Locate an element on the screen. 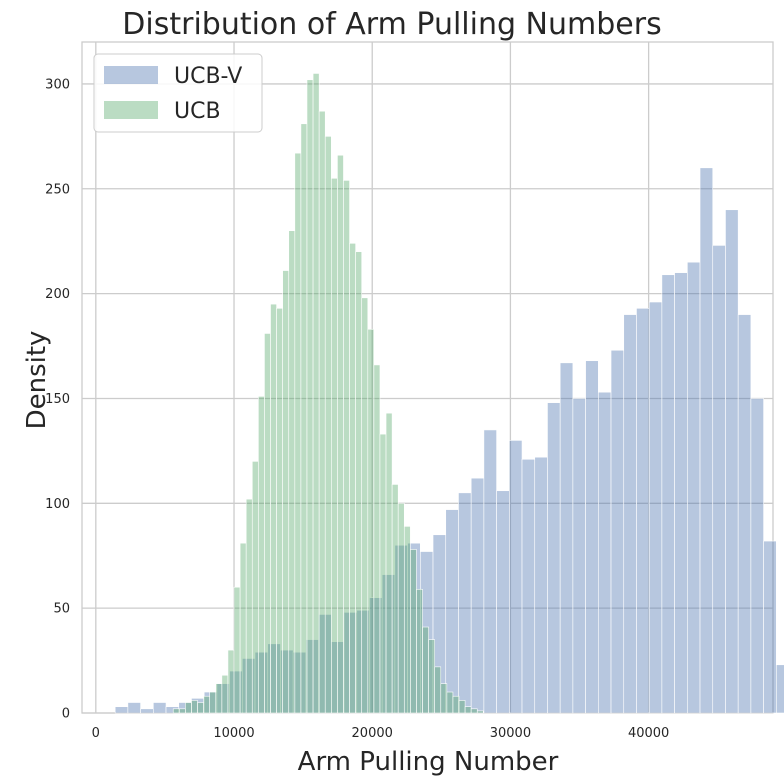 This screenshot has height=784, width=784. x-tick-label: 30000 is located at coordinates (510, 733).